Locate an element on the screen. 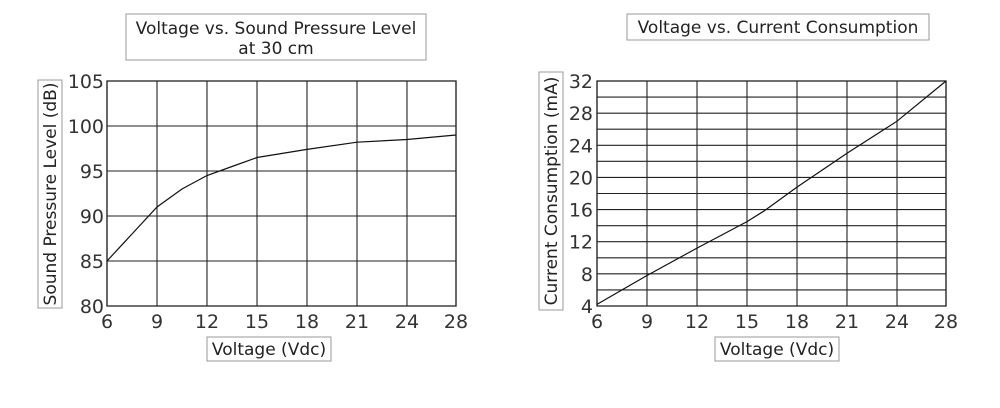  current-title-box is located at coordinates (778, 27).